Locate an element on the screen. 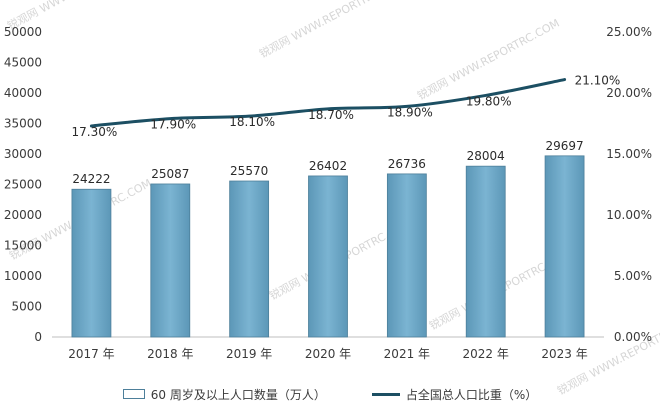 Image resolution: width=660 pixels, height=413 pixels. x-tick-label: 2021 年 is located at coordinates (407, 354).